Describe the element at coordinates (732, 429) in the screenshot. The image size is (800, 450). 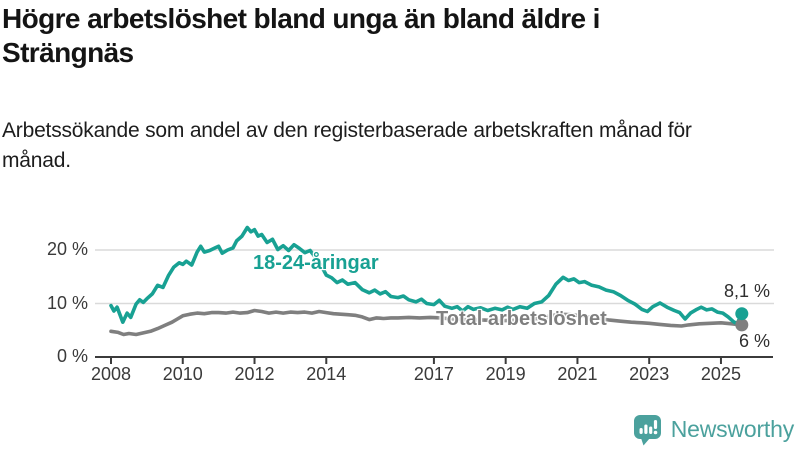
I see `newsworthy-logo-text: Newsworthy` at that location.